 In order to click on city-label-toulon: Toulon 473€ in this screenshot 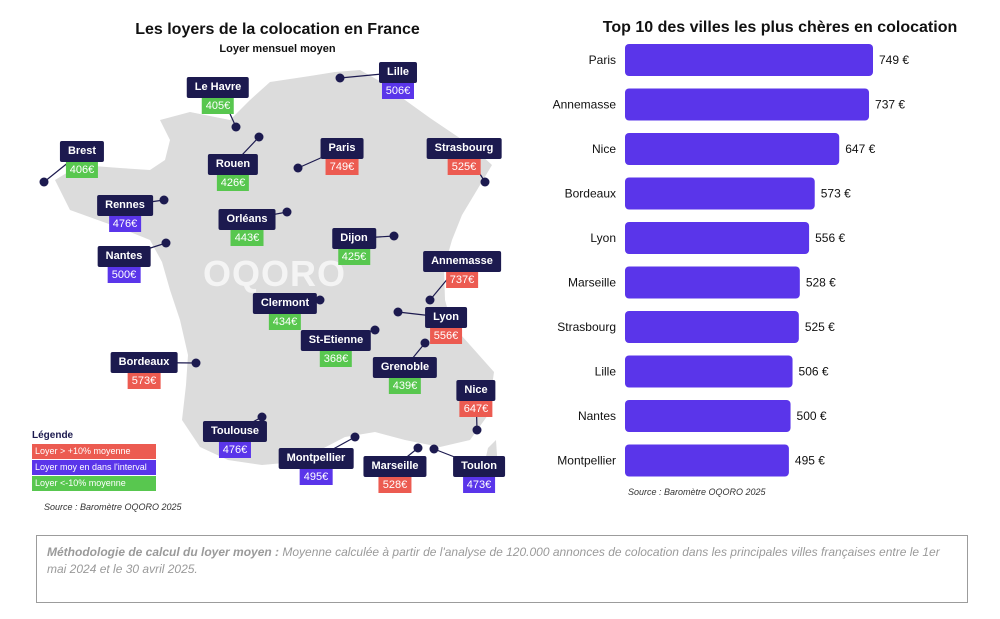, I will do `click(479, 474)`.